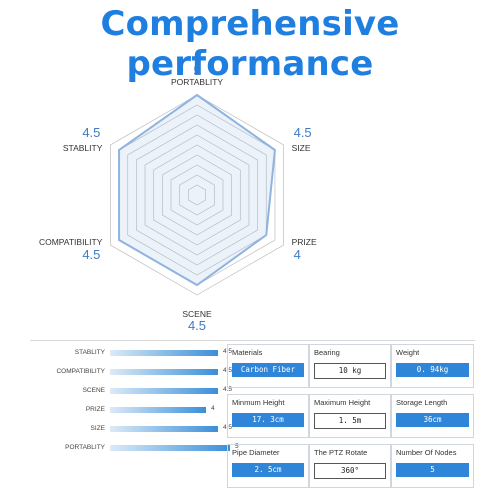  What do you see at coordinates (97, 428) in the screenshot?
I see `bar-category-label: SIZE` at bounding box center [97, 428].